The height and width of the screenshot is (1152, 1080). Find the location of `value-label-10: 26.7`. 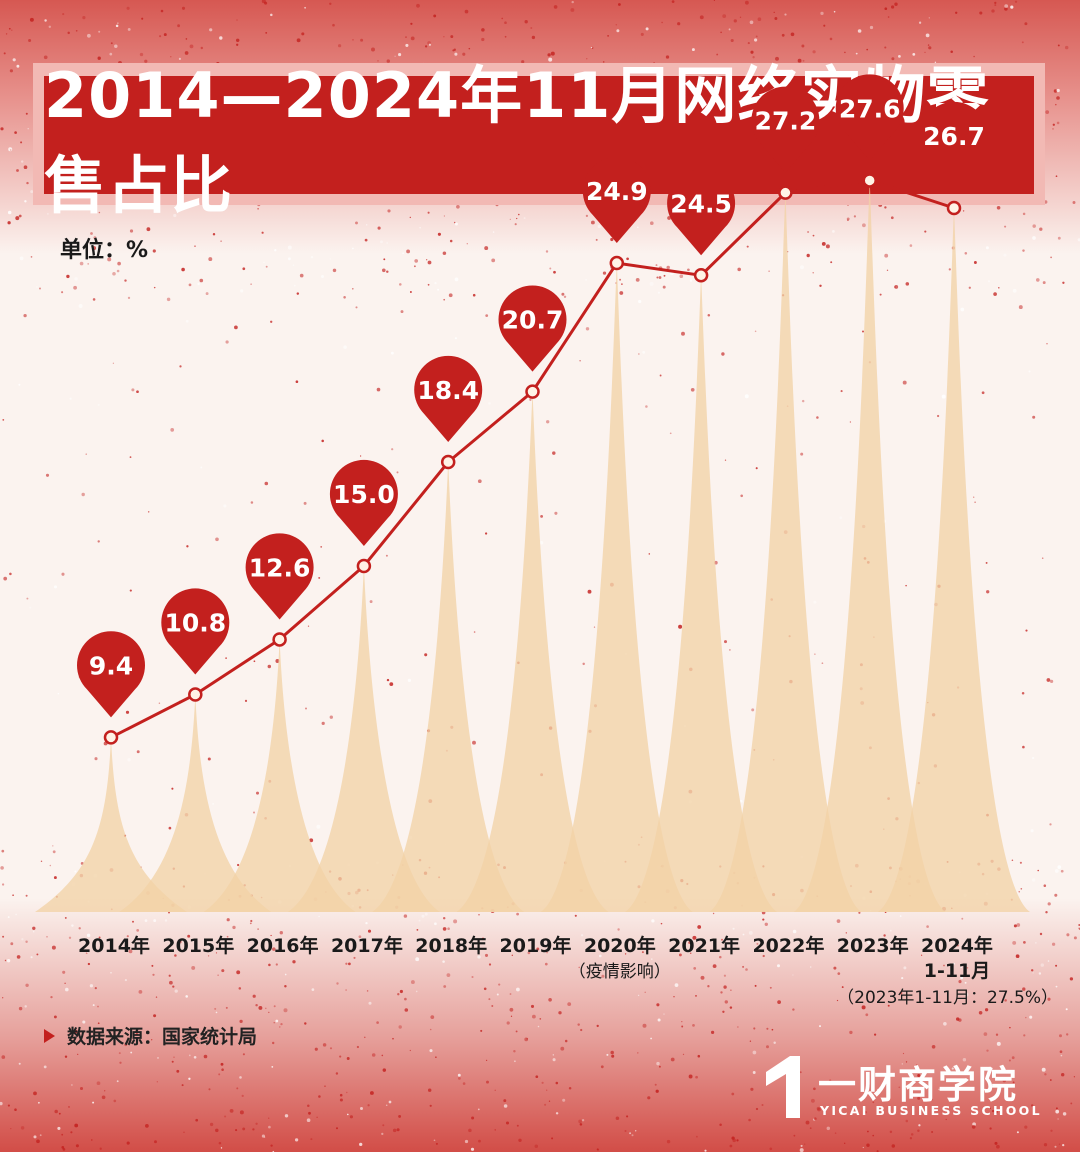

value-label-10: 26.7 is located at coordinates (954, 136).